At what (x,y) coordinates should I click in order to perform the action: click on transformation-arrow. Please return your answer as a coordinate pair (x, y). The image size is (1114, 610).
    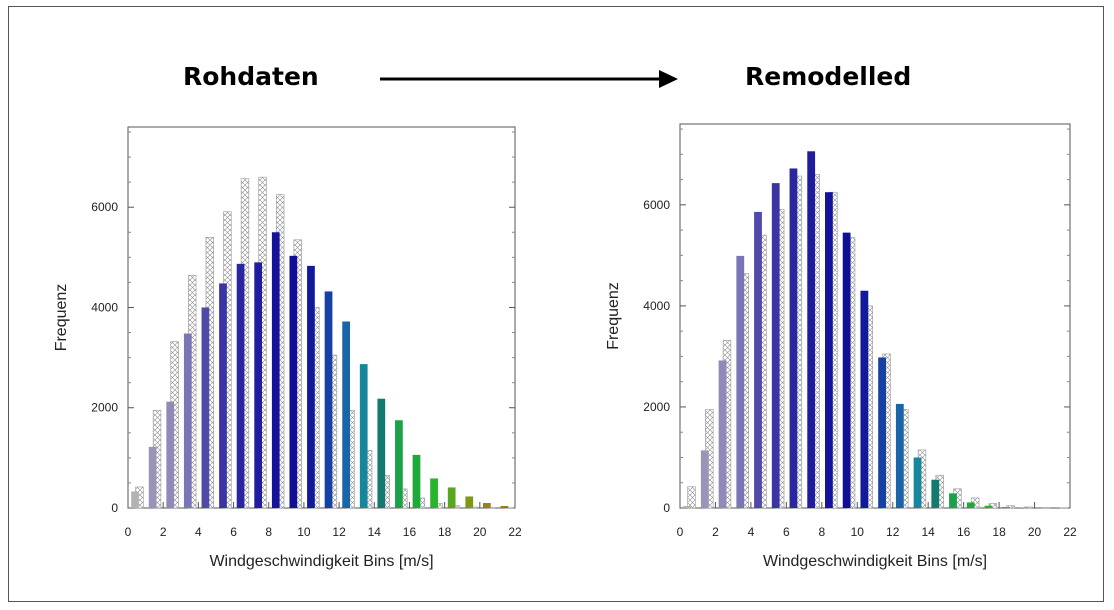
    Looking at the image, I should click on (529, 79).